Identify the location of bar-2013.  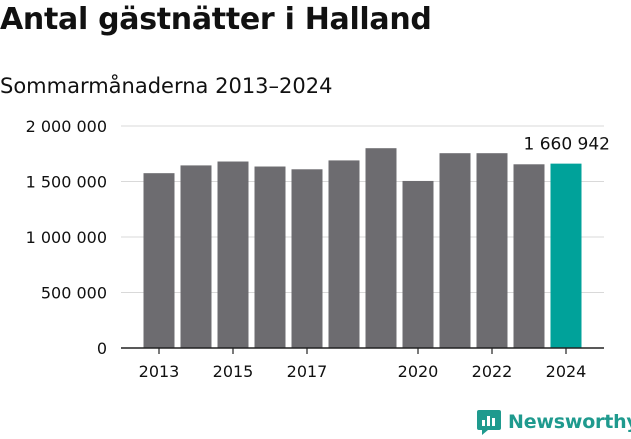
(159, 260).